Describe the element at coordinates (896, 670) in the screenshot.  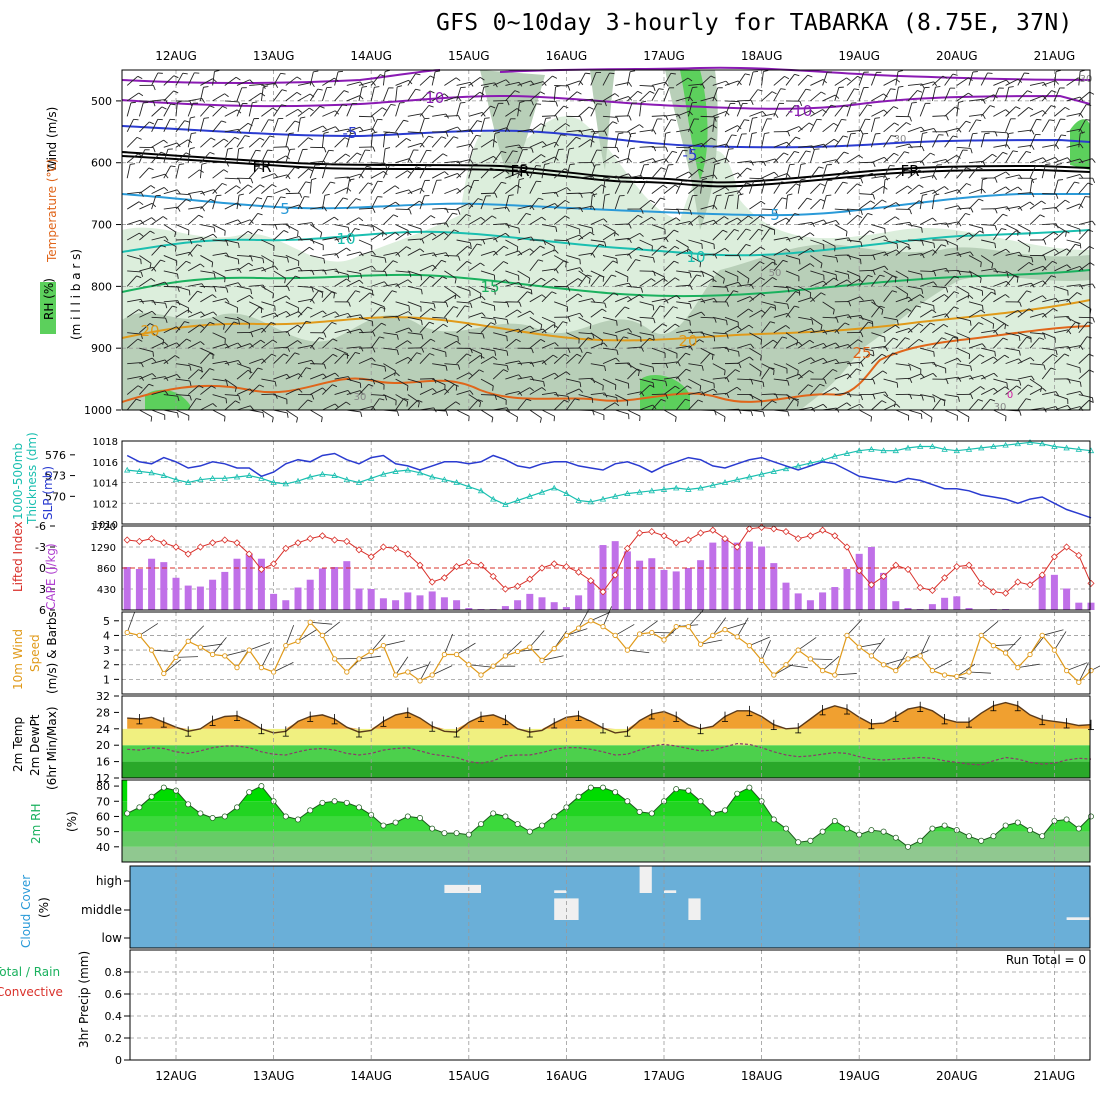
I see `wind10-point` at that location.